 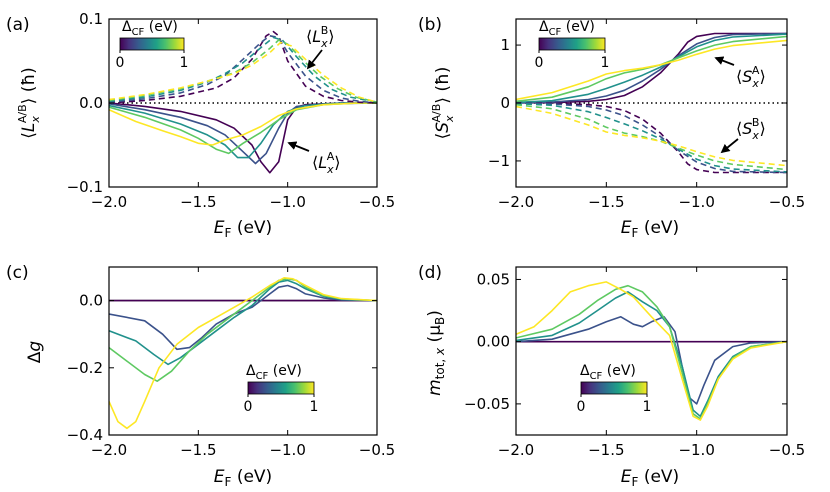 What do you see at coordinates (487, 404) in the screenshot?
I see `y-tick-label-d-0: −0.05` at bounding box center [487, 404].